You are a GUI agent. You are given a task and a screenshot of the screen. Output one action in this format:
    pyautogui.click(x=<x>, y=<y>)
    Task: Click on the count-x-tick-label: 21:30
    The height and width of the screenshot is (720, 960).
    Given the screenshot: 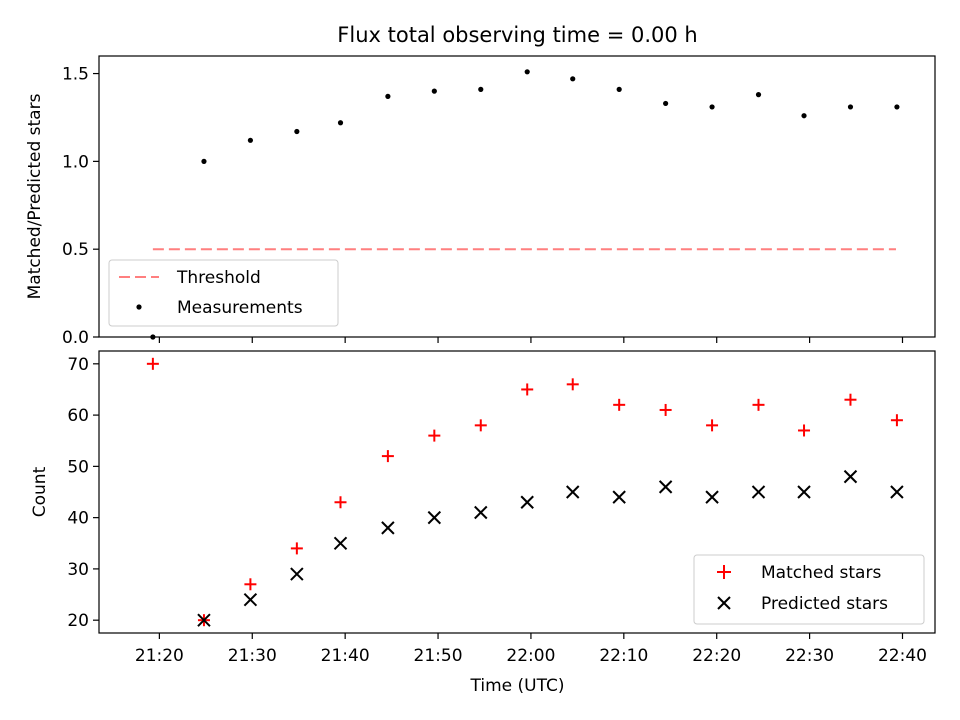 What is the action you would take?
    pyautogui.click(x=252, y=656)
    